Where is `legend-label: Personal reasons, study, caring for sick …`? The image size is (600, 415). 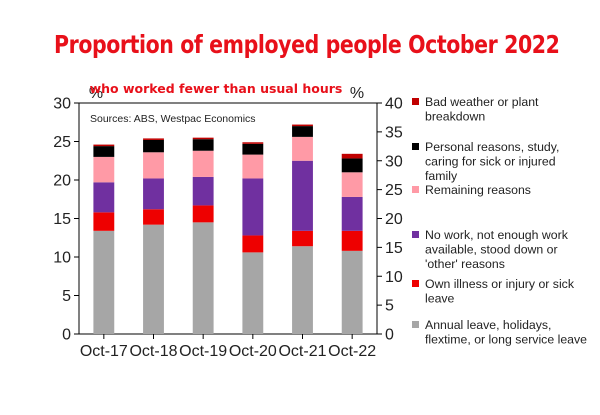 legend-label: Personal reasons, study, caring for sick … is located at coordinates (492, 161).